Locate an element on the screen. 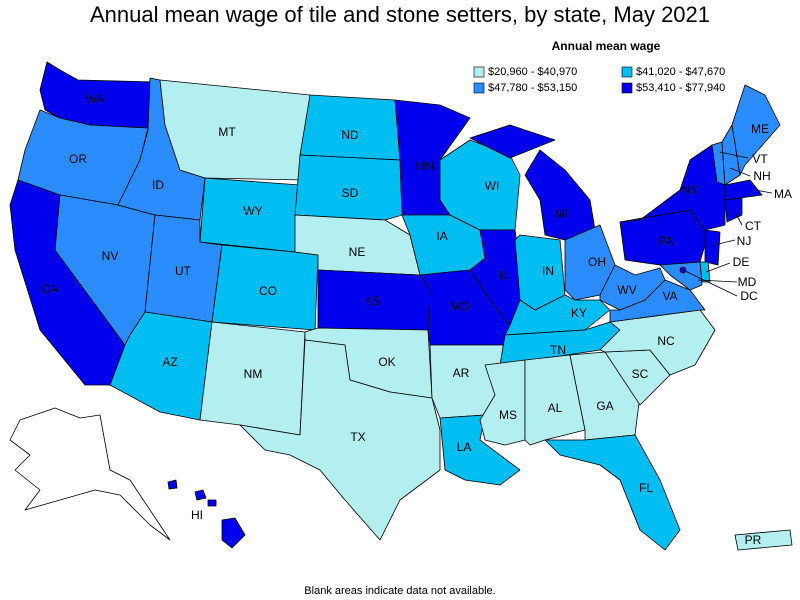 The height and width of the screenshot is (600, 800). state-label: LA is located at coordinates (464, 447).